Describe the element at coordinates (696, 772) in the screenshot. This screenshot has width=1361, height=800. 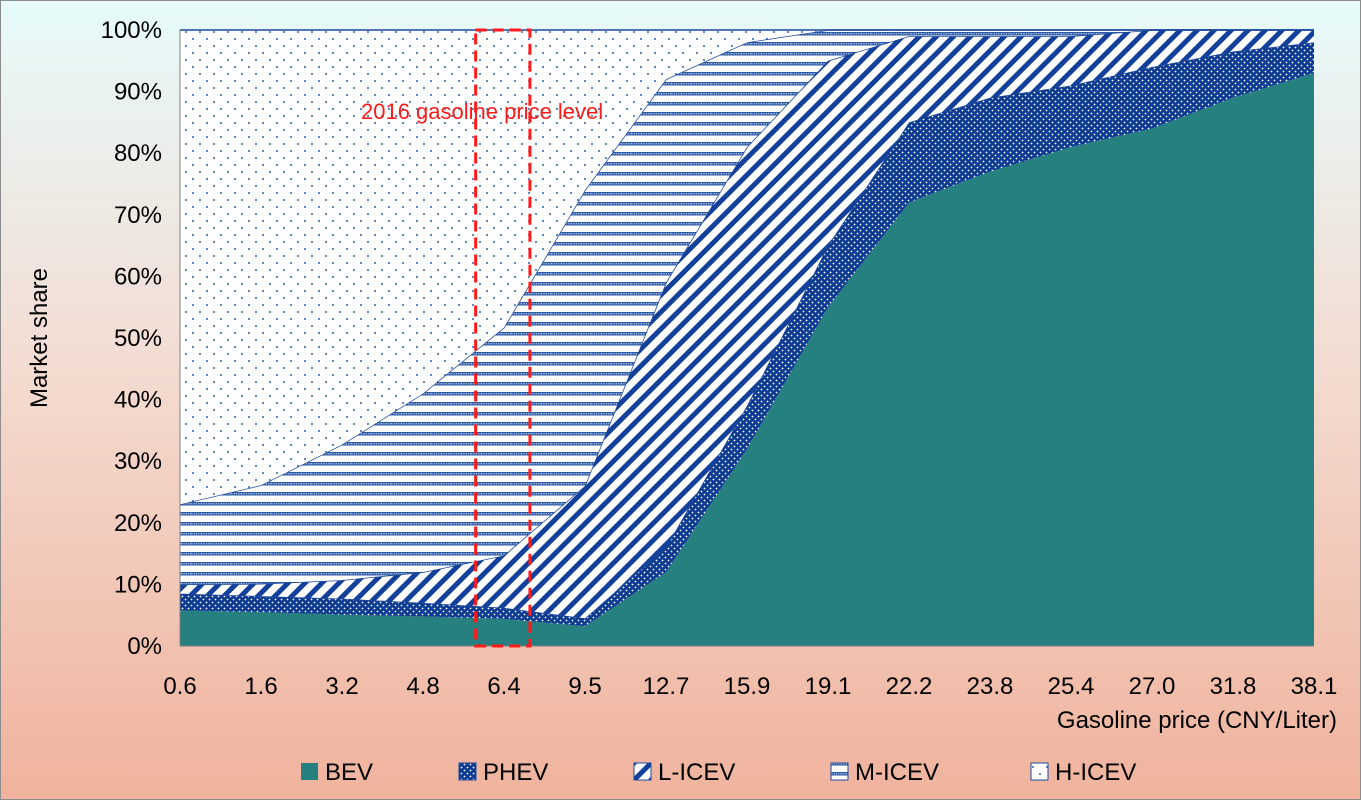
I see `legend-label-l-icev: L-ICEV` at that location.